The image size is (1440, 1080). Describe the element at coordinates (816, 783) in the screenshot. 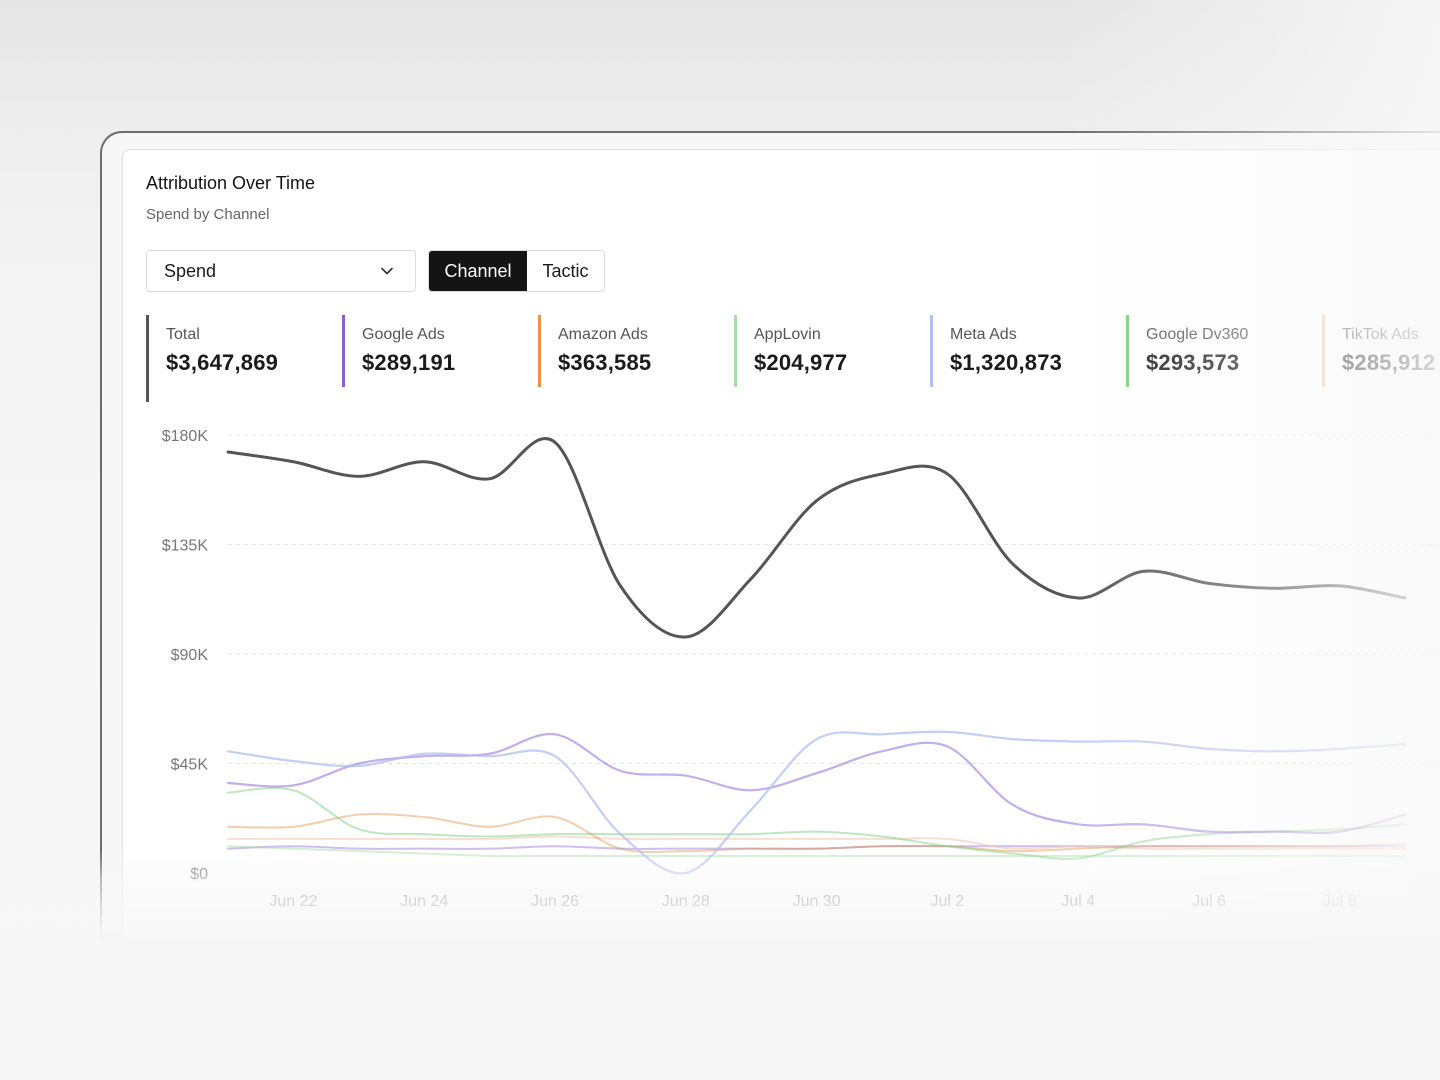

I see `series-line-google-ads` at that location.